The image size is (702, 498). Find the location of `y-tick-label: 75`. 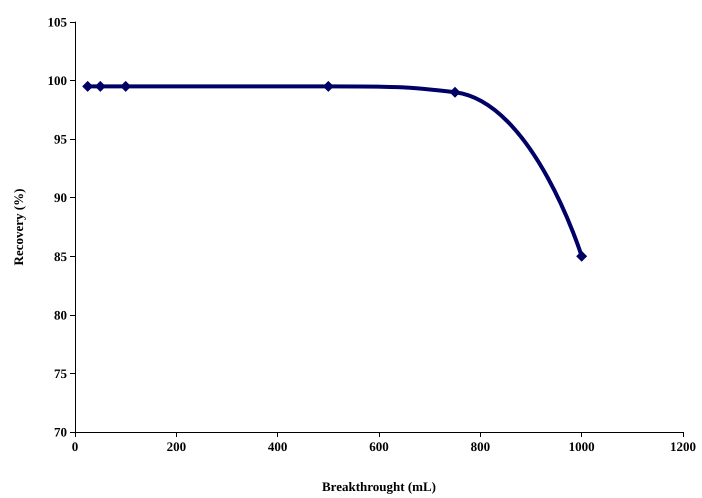

y-tick-label: 75 is located at coordinates (61, 373).